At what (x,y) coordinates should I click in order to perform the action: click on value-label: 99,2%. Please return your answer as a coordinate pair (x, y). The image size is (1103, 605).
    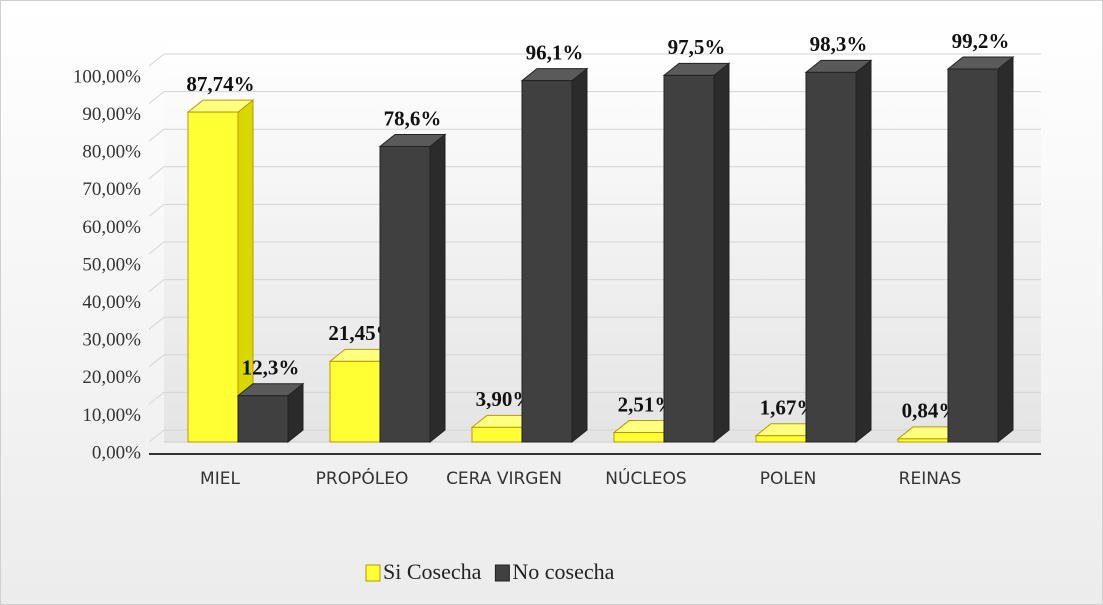
    Looking at the image, I should click on (981, 41).